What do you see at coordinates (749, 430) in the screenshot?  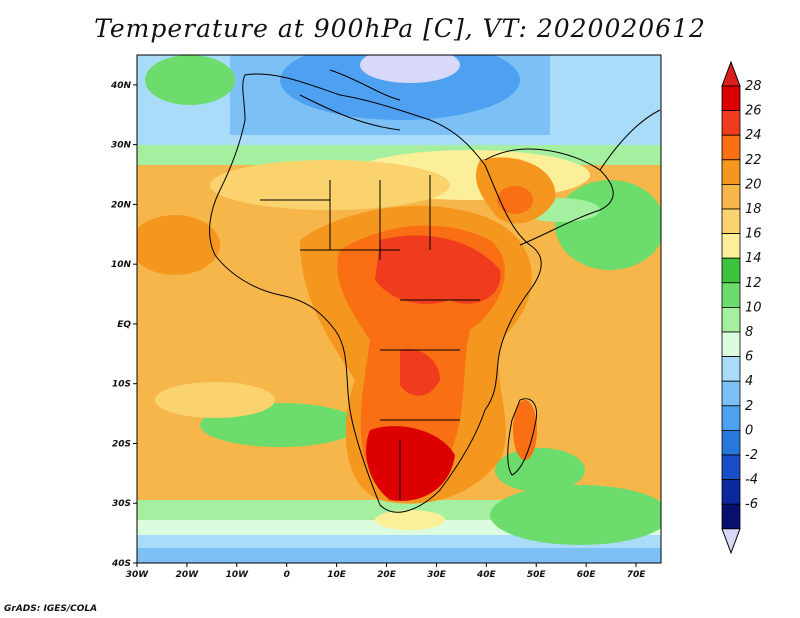 I see `colorbar-label: 0` at bounding box center [749, 430].